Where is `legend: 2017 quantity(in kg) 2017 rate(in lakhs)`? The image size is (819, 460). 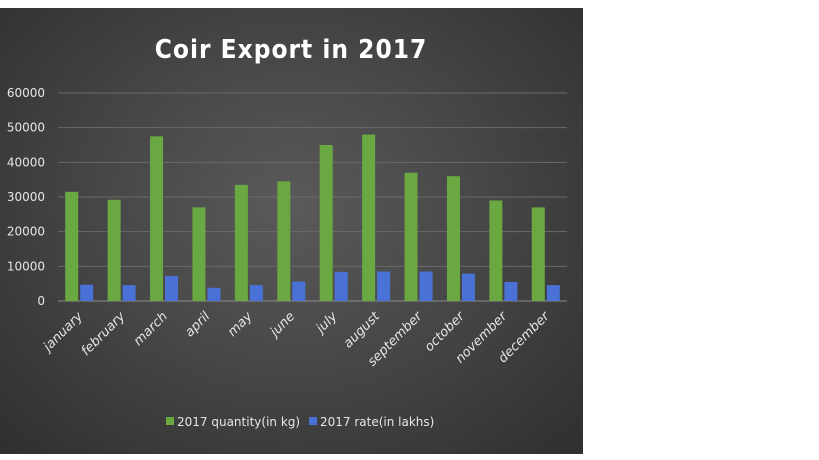 legend: 2017 quantity(in kg) 2017 rate(in lakhs) is located at coordinates (300, 422).